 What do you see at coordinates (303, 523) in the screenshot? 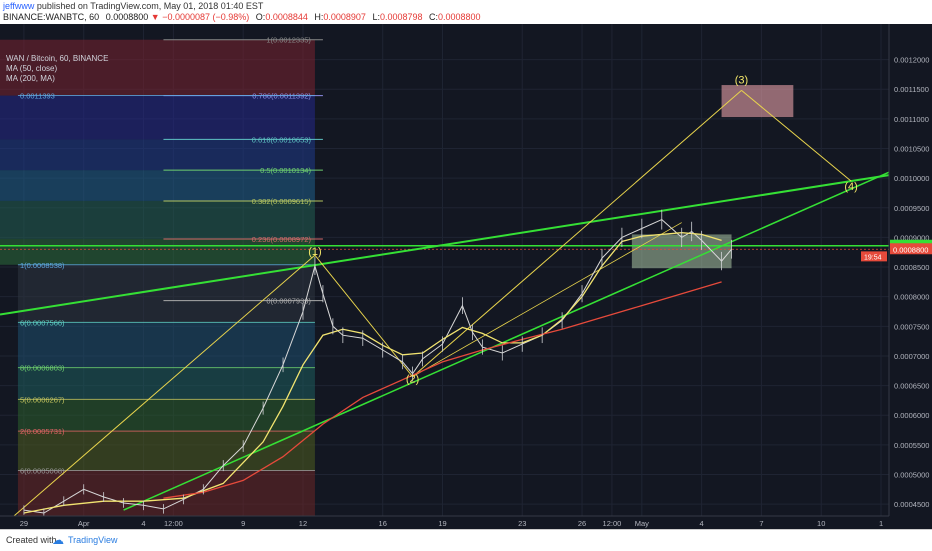
I see `x-tick-label: 12` at bounding box center [303, 523].